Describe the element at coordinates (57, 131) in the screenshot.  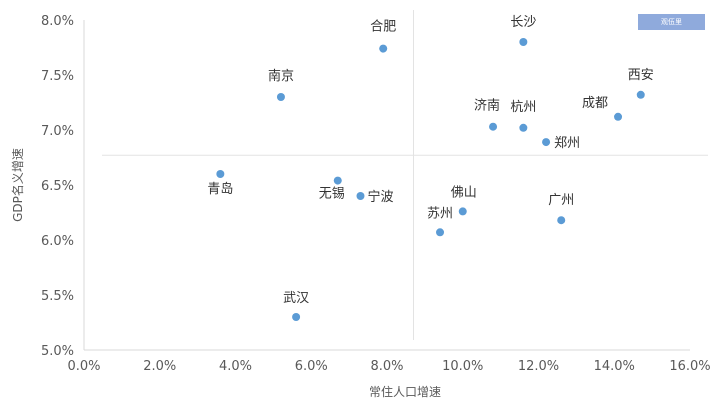
I see `y-tick-label: 7.0%` at that location.